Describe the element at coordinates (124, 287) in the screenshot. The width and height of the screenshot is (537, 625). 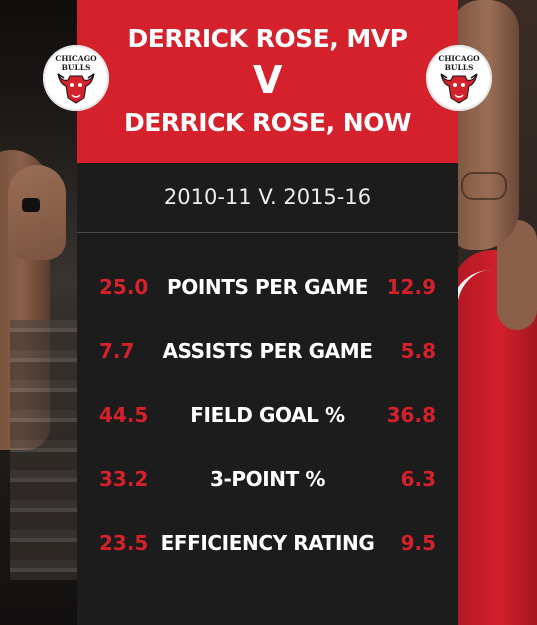
I see `stat-mvp-value: 25.0` at that location.